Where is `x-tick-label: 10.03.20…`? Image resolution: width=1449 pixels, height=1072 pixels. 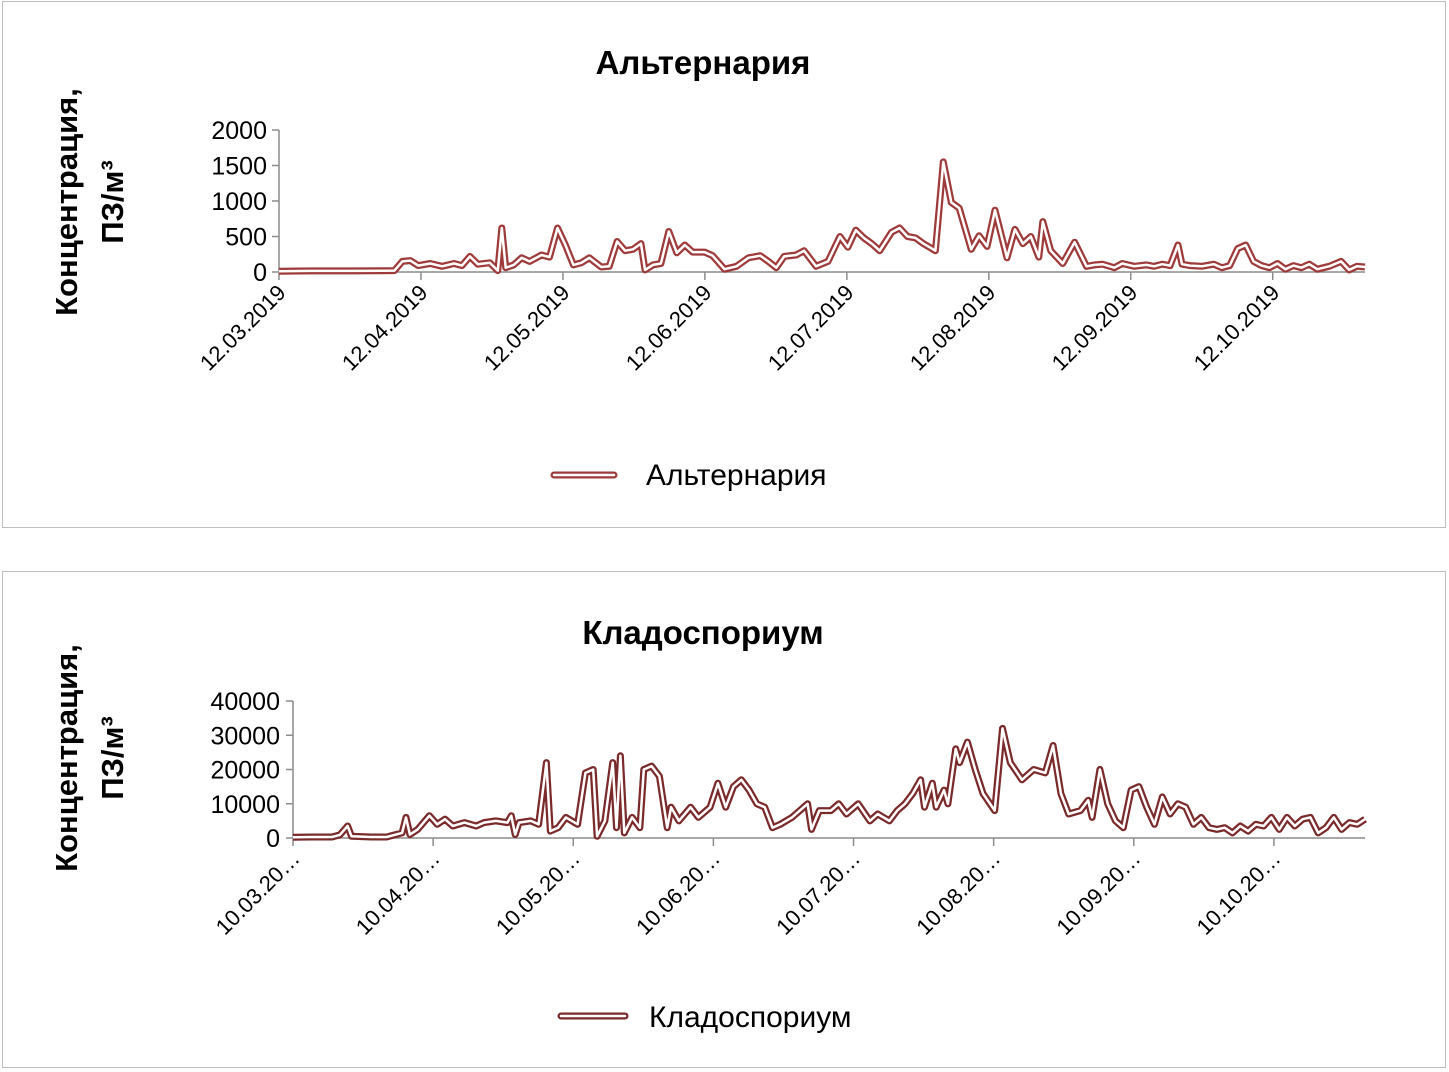
x-tick-label: 10.03.20… is located at coordinates (258, 893).